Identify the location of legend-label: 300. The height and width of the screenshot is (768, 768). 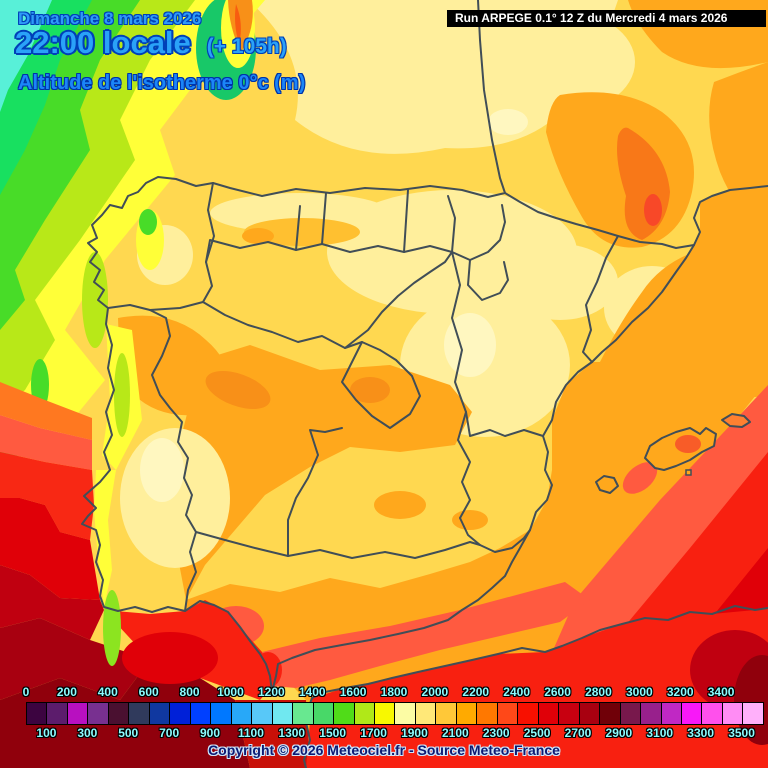
(87, 733).